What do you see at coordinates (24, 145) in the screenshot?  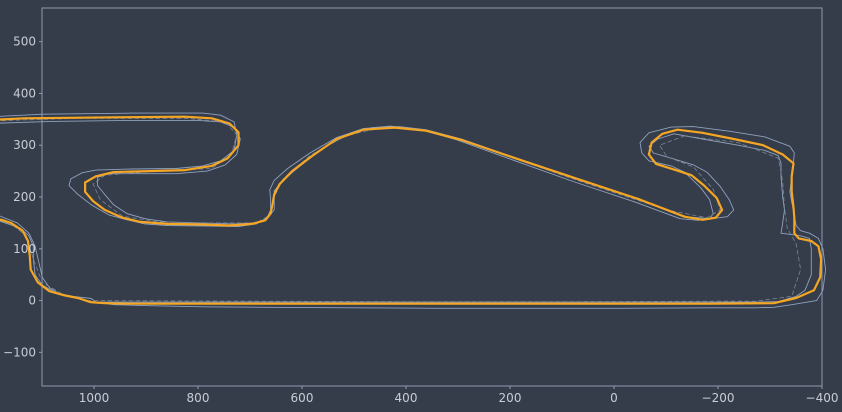 I see `y-tick-label: 300` at bounding box center [24, 145].